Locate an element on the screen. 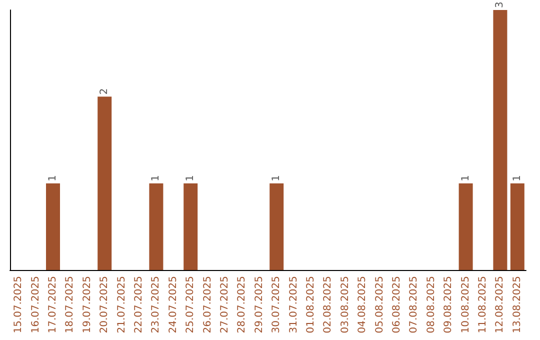 The height and width of the screenshot is (340, 540). x-tick-label: 06.08.2025 is located at coordinates (397, 305).